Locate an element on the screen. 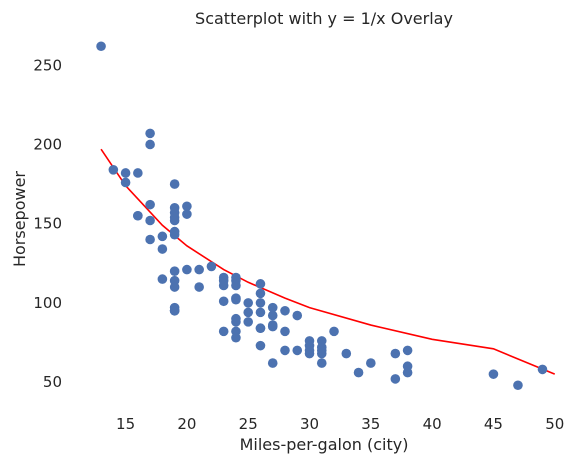  y-tick-labels: 50 100 150 200 250 is located at coordinates (47, 223).